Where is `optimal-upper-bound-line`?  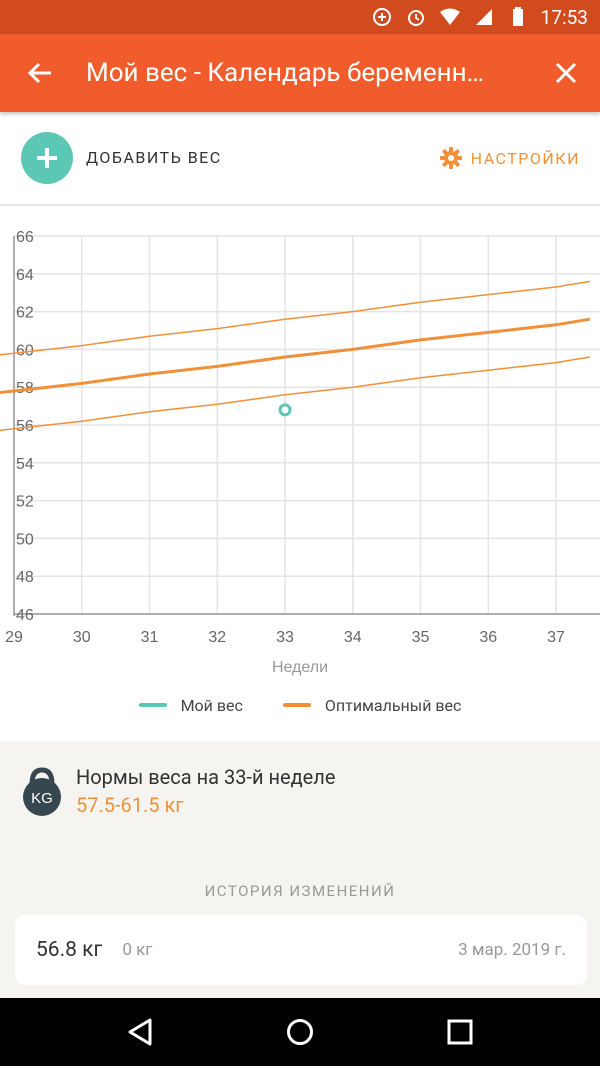
optimal-upper-bound-line is located at coordinates (295, 318).